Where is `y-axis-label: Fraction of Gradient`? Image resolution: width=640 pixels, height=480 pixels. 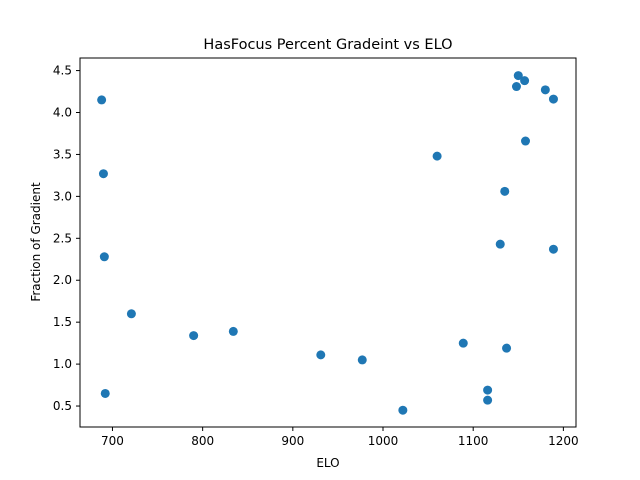
y-axis-label: Fraction of Gradient is located at coordinates (36, 242).